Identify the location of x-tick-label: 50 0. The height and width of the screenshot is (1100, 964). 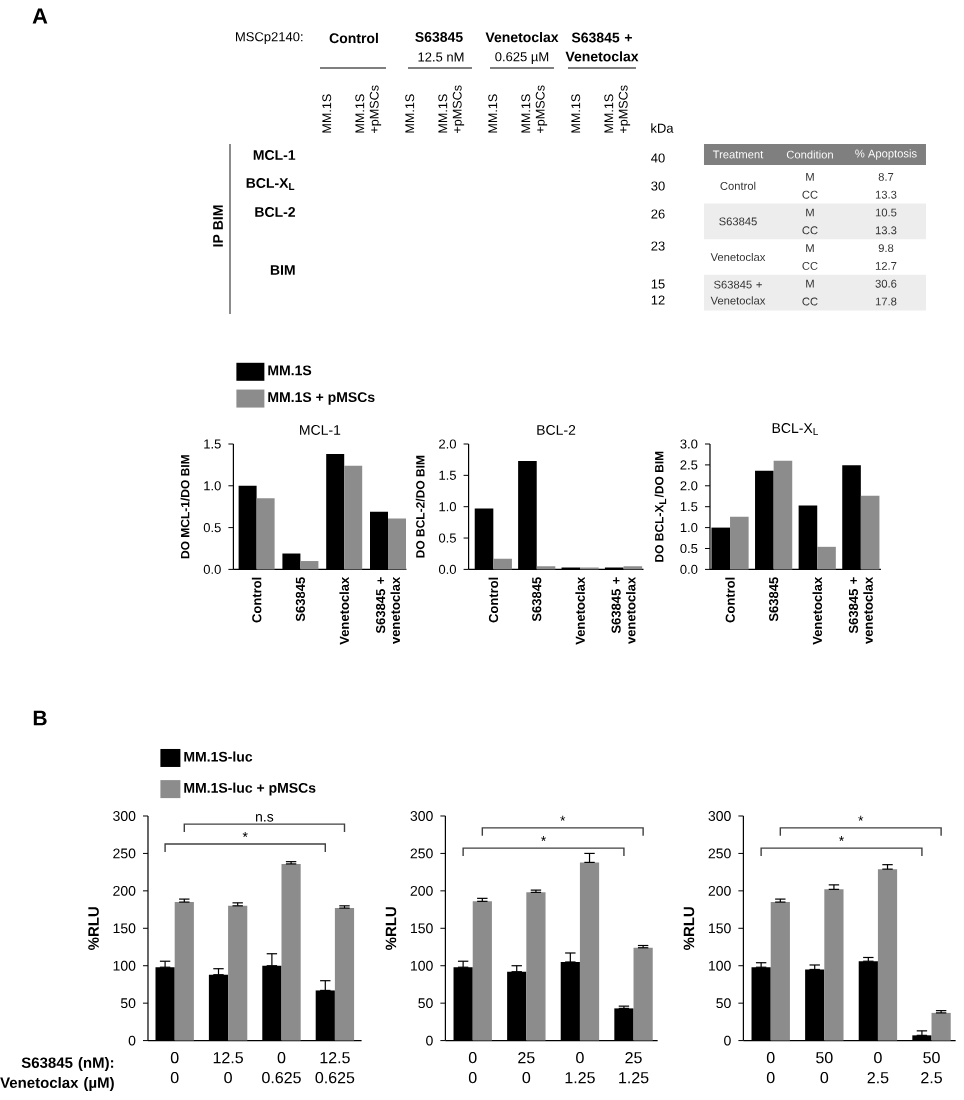
(824, 1067).